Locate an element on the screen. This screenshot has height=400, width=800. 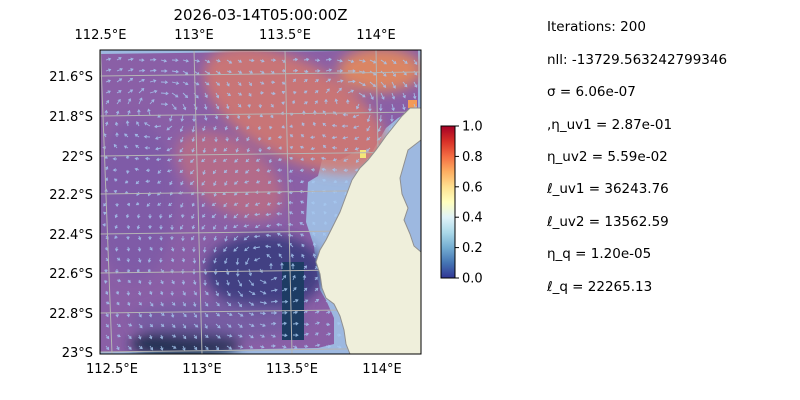
y-tick-5: 22.6°S is located at coordinates (71, 274).